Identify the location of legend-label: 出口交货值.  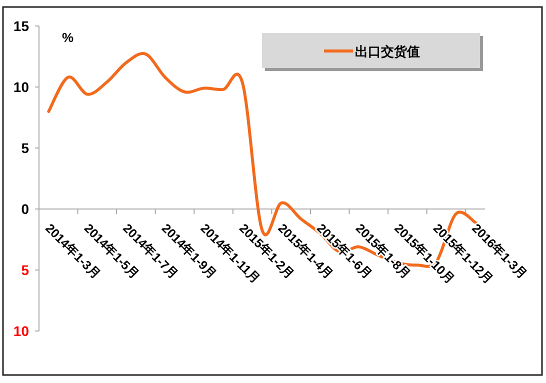
(387, 51).